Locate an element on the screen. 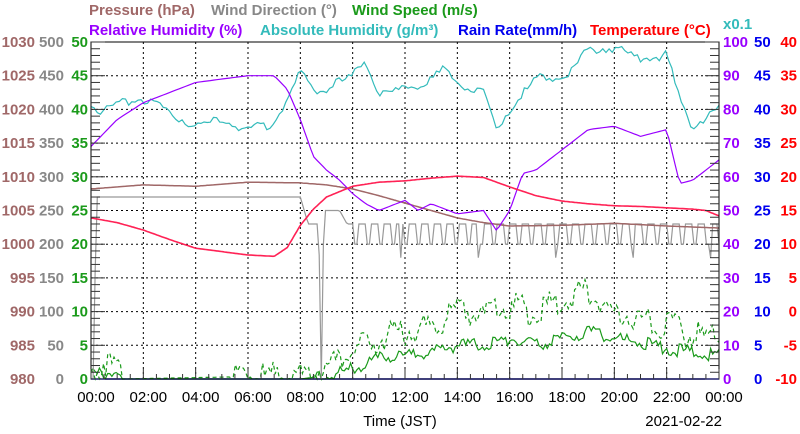  legend-temperature: Temperature (°C) is located at coordinates (650, 30).